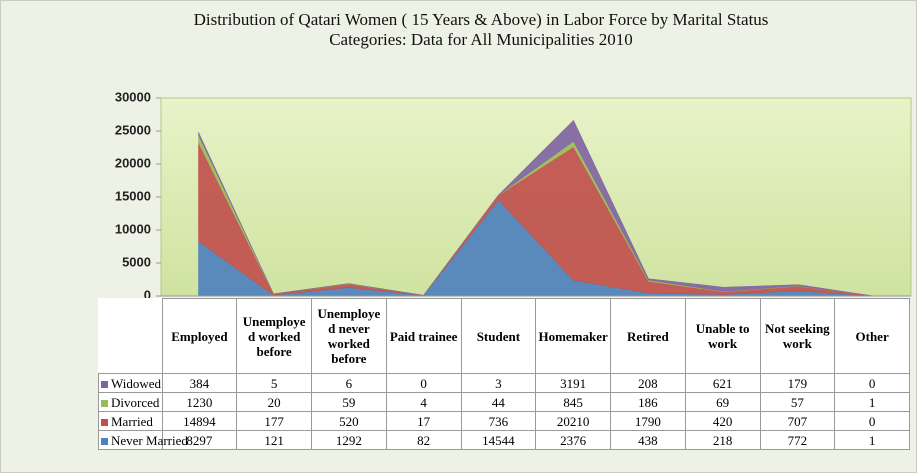 The image size is (917, 473). Describe the element at coordinates (573, 440) in the screenshot. I see `data-cell: 2376` at that location.